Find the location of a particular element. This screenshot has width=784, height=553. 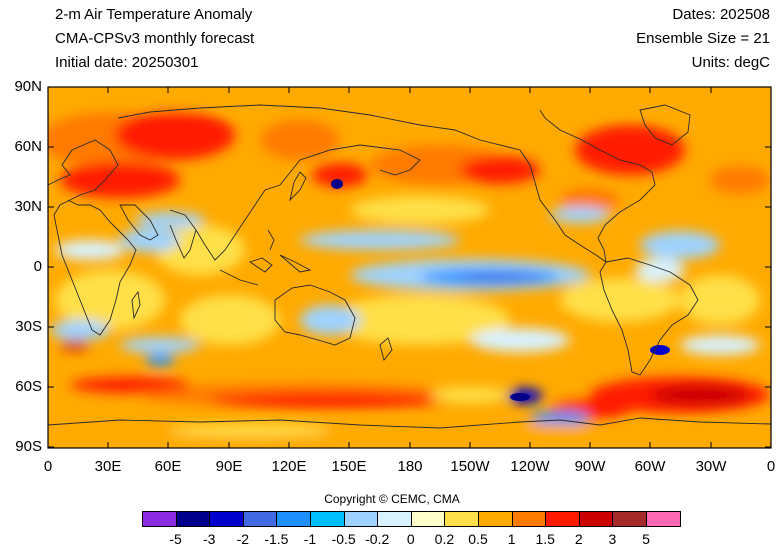

colorbar-label: -1 is located at coordinates (310, 539).